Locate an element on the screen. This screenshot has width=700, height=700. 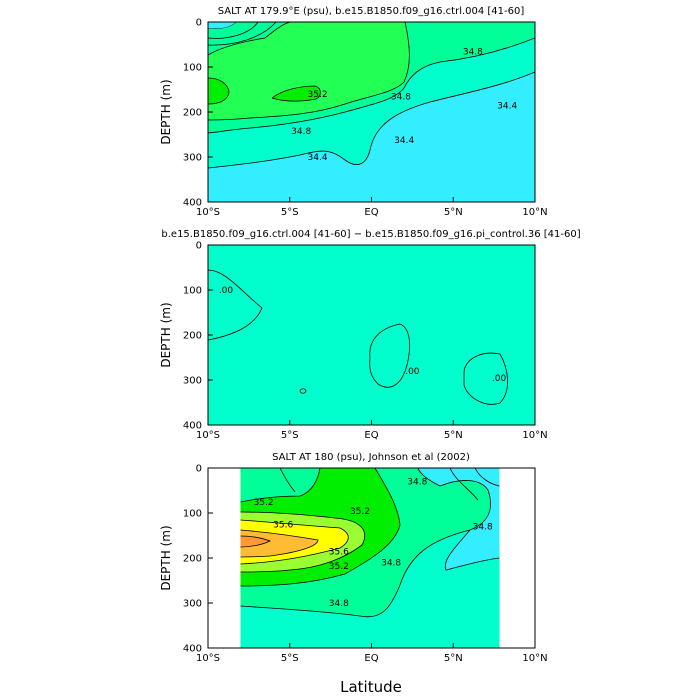
panel2-positive-center is located at coordinates (390, 355).